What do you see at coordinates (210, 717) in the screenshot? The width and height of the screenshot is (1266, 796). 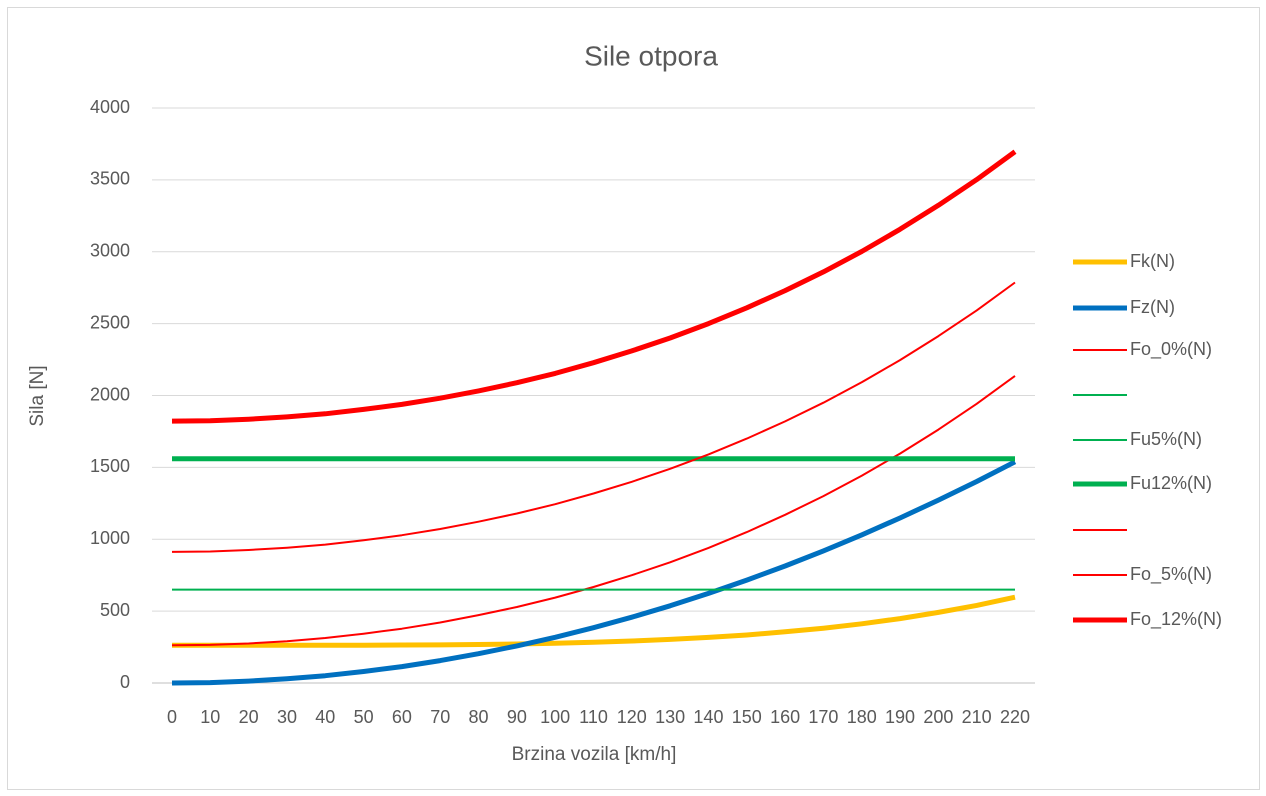 I see `x-tick-label: 10` at bounding box center [210, 717].